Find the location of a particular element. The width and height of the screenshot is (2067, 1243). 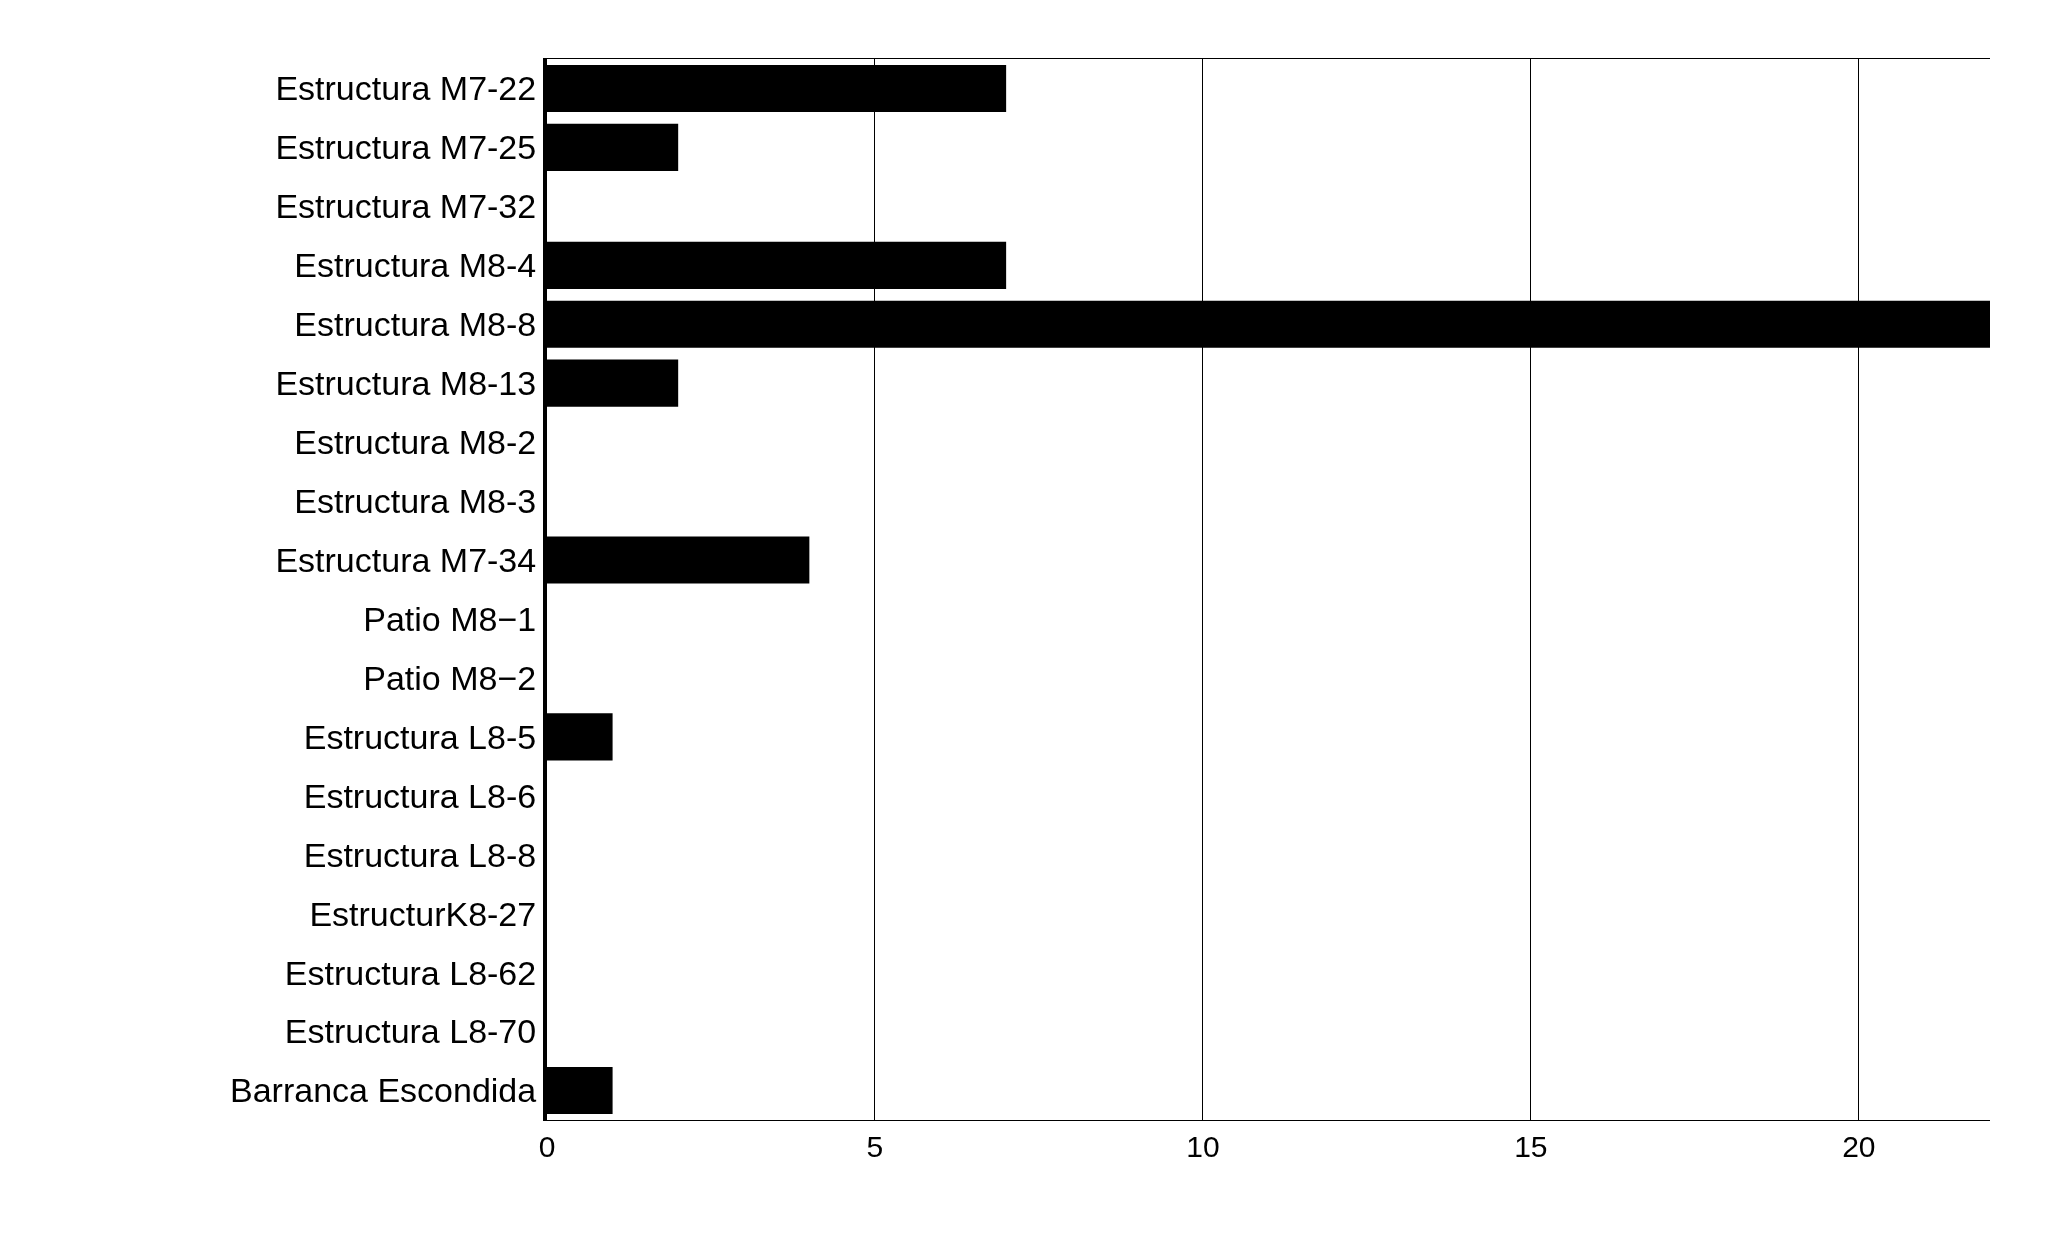

y-tick-label: Estructura M7-22 is located at coordinates (406, 88).